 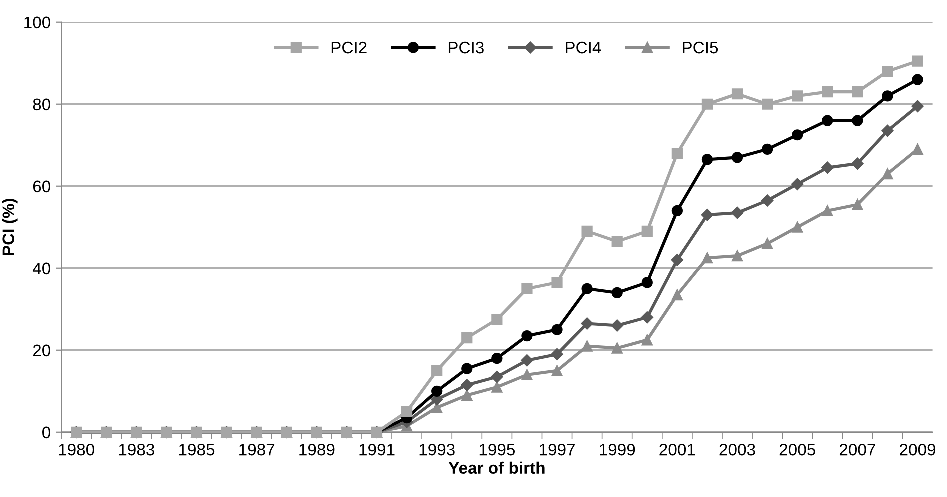 What do you see at coordinates (584, 48) in the screenshot?
I see `legend-label: PCI4` at bounding box center [584, 48].